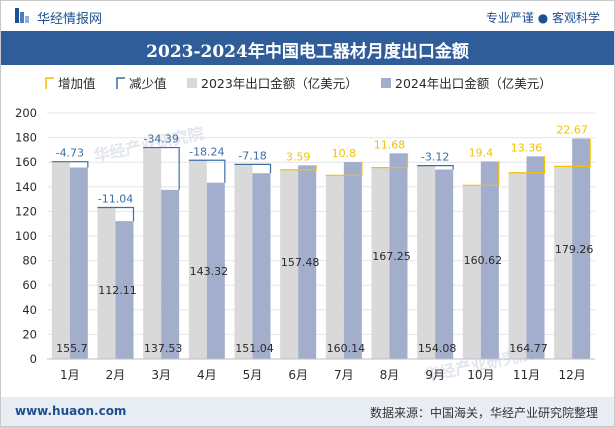 This screenshot has height=427, width=615. Describe the element at coordinates (526, 375) in the screenshot. I see `x-tick-label: 11月` at that location.